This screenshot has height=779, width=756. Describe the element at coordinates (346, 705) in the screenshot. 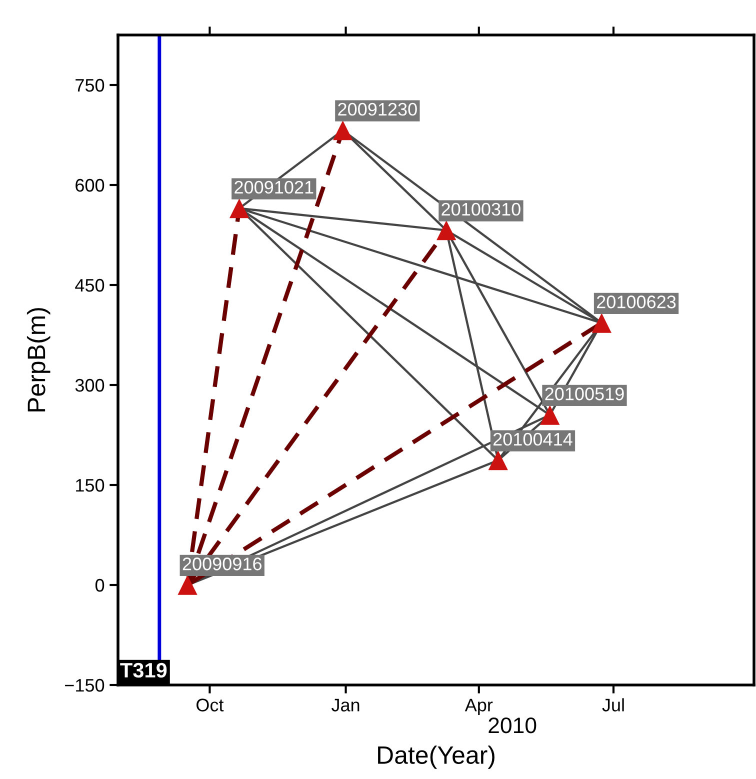

I see `x-tick-label: Jan` at that location.